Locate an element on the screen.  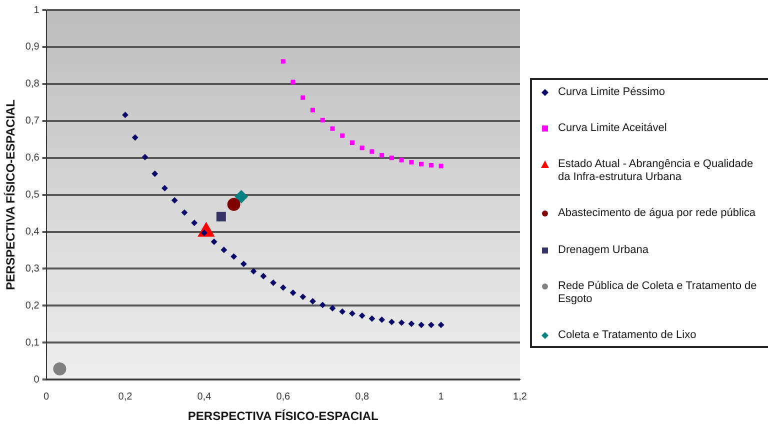
x-tick-label: 0,4 is located at coordinates (204, 396).